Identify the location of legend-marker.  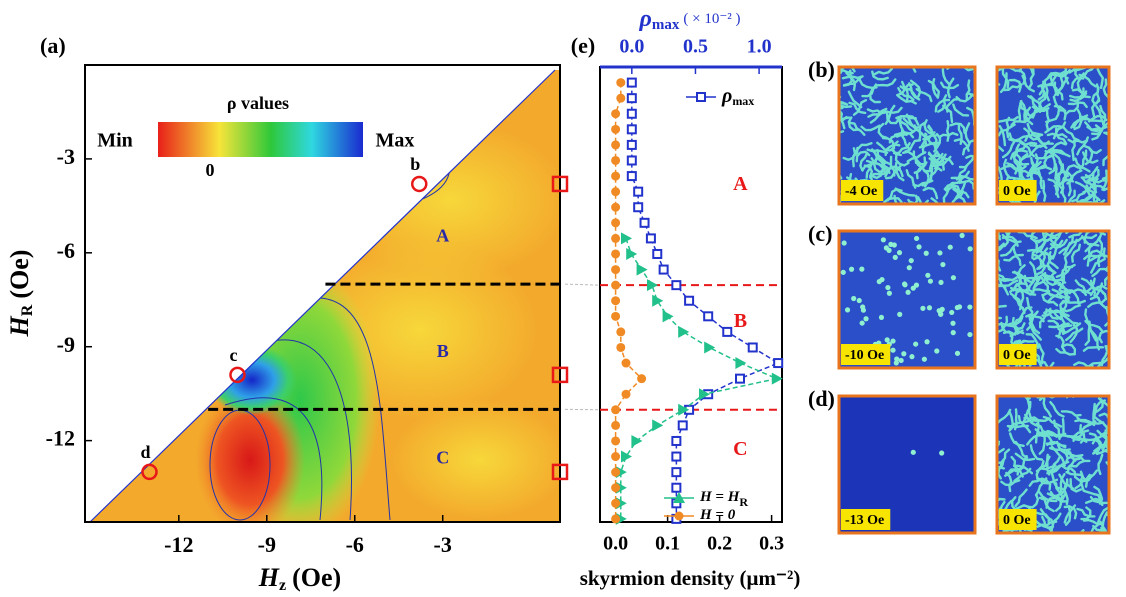
(701, 97).